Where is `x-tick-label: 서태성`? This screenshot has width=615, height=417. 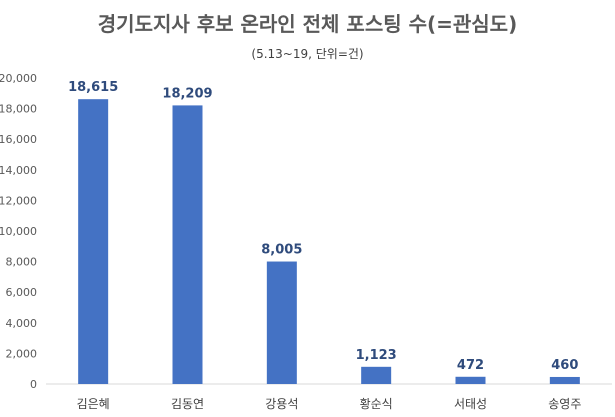 x-tick-label: 서태성 is located at coordinates (470, 404).